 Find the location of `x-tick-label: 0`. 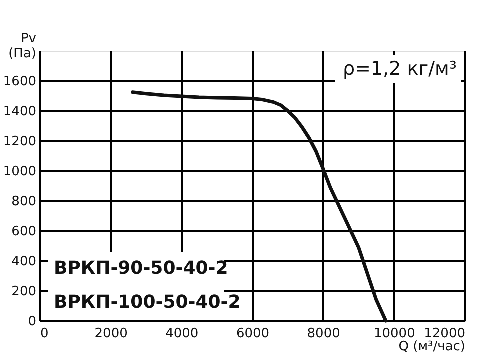

x-tick-label: 0 is located at coordinates (44, 334).